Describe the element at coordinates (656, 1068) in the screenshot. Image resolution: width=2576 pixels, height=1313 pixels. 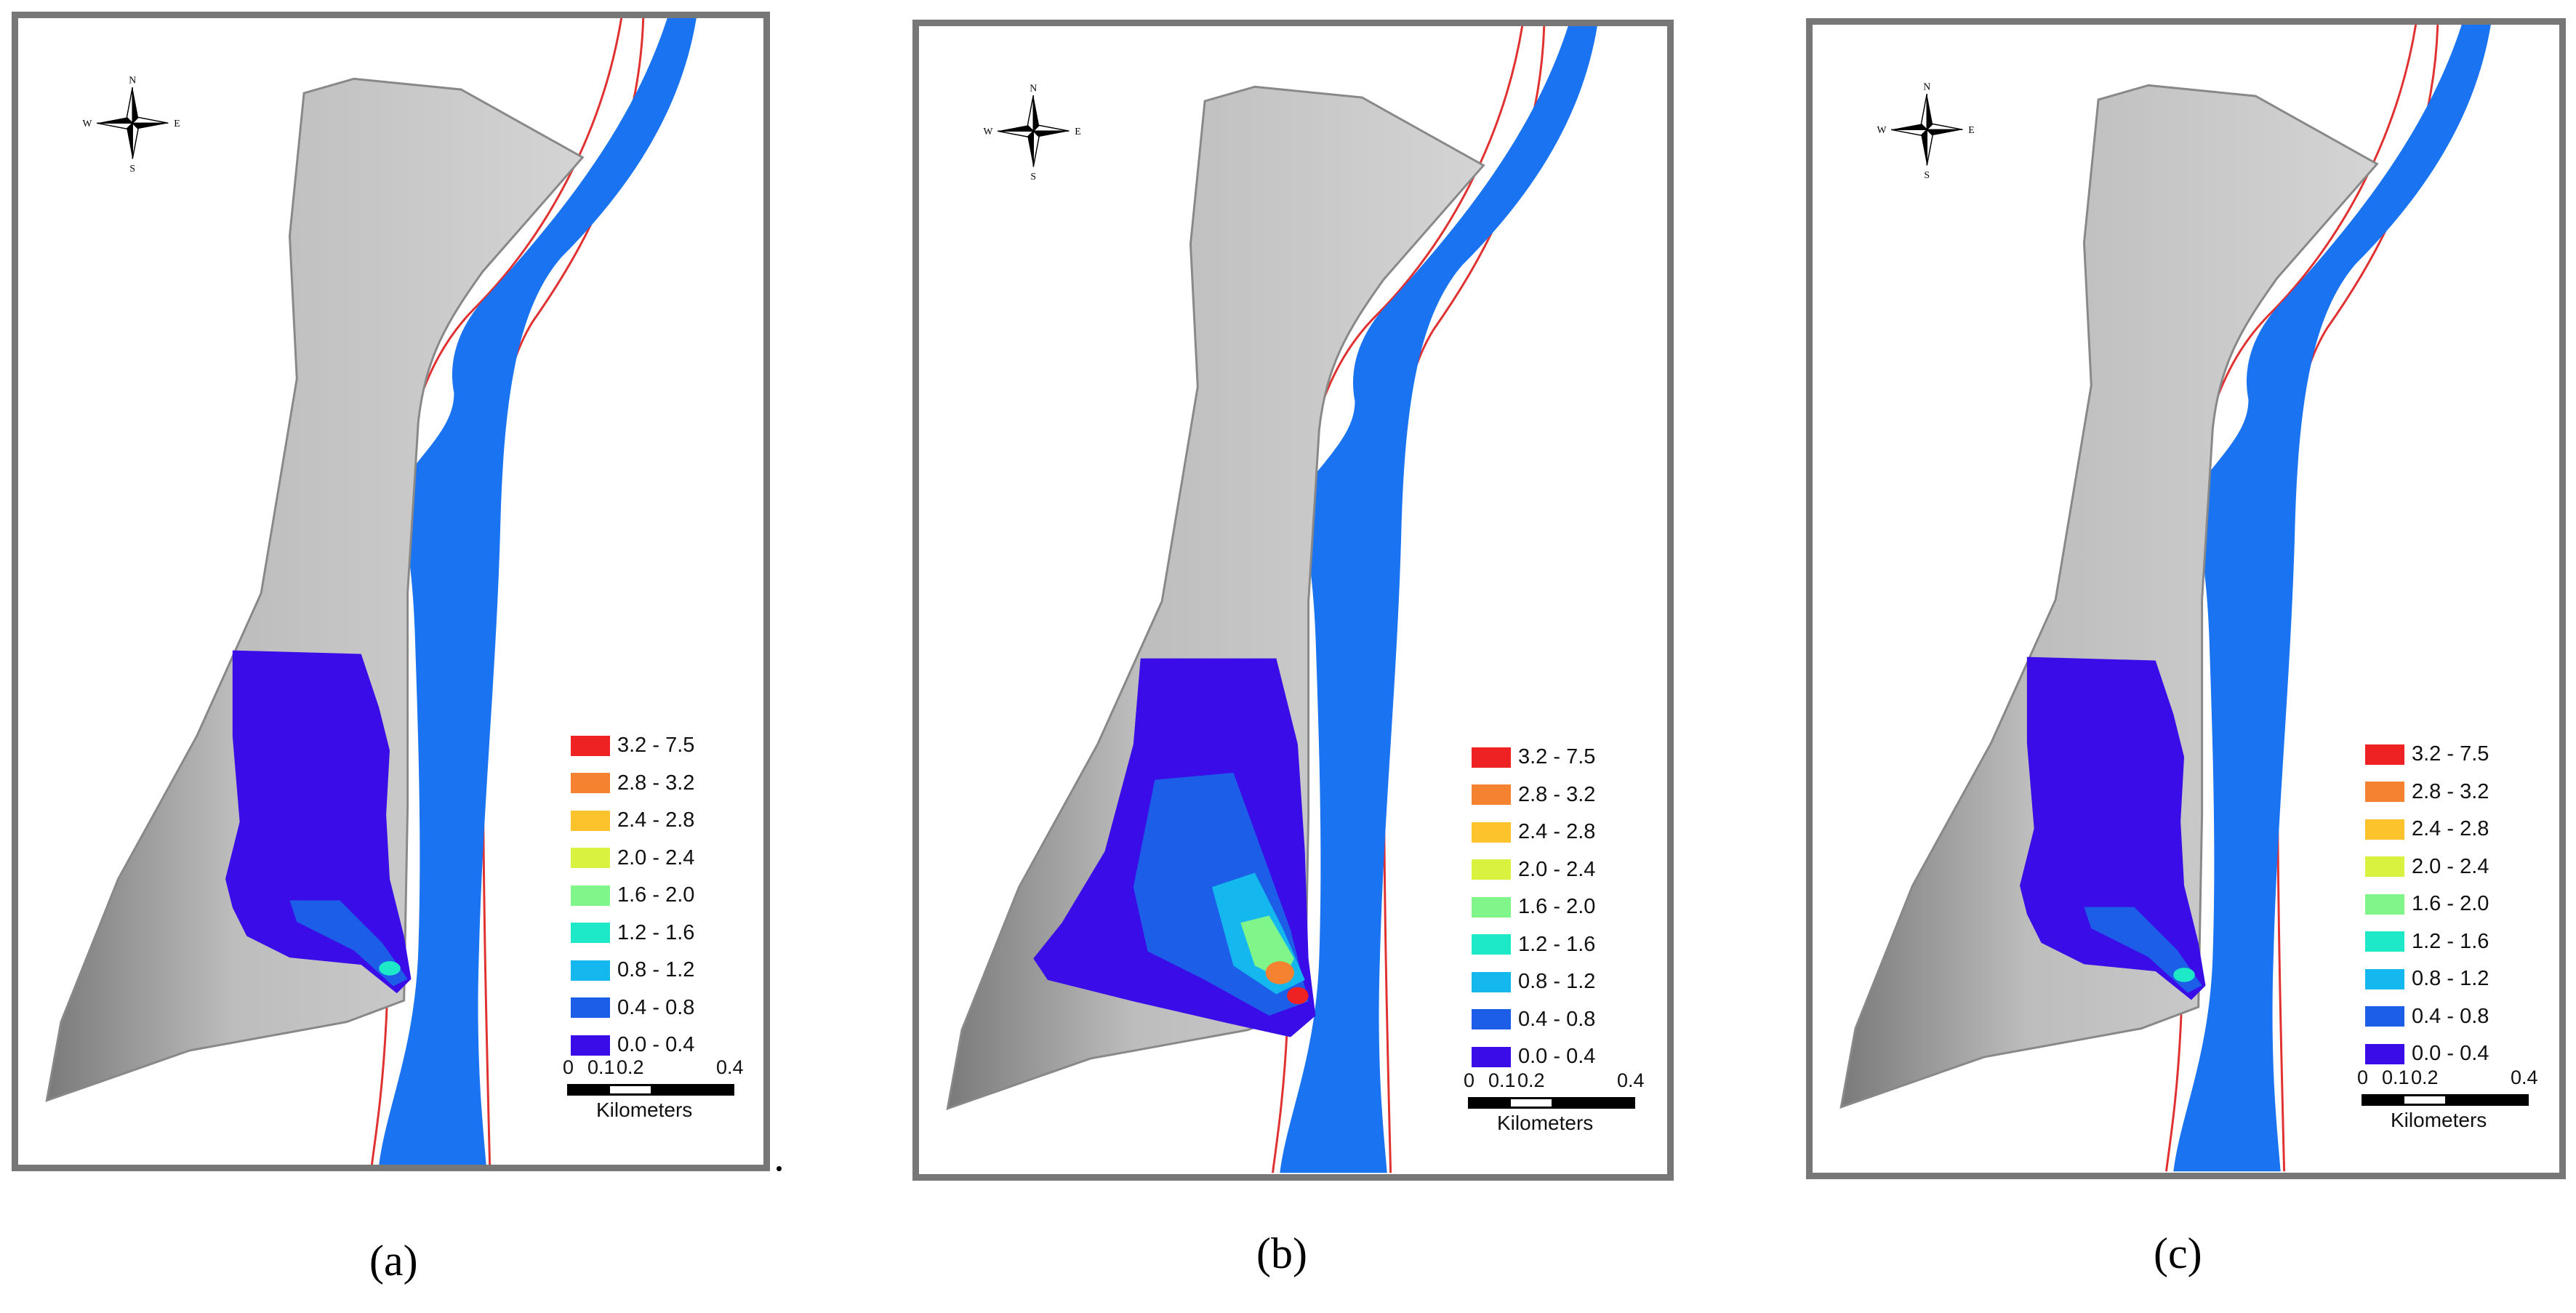
I see `scale-ticks: 0 0.1 0.2 0.4` at that location.